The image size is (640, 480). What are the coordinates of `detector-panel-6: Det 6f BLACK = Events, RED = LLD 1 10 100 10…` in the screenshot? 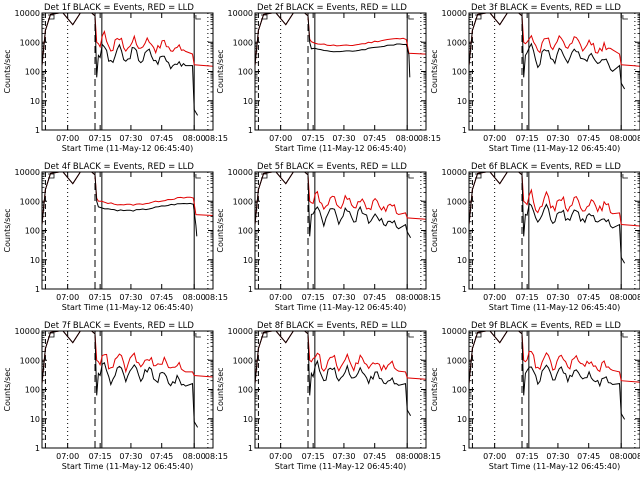 It's located at (535, 237).